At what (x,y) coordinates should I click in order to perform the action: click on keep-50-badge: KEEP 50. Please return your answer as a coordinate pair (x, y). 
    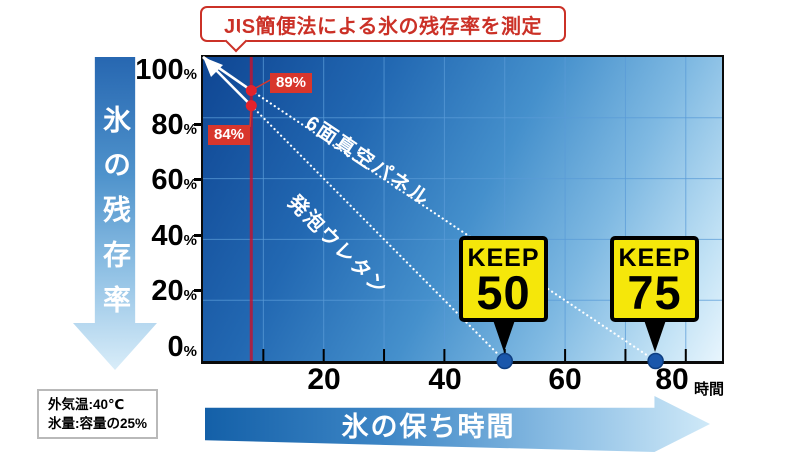
    Looking at the image, I should click on (503, 279).